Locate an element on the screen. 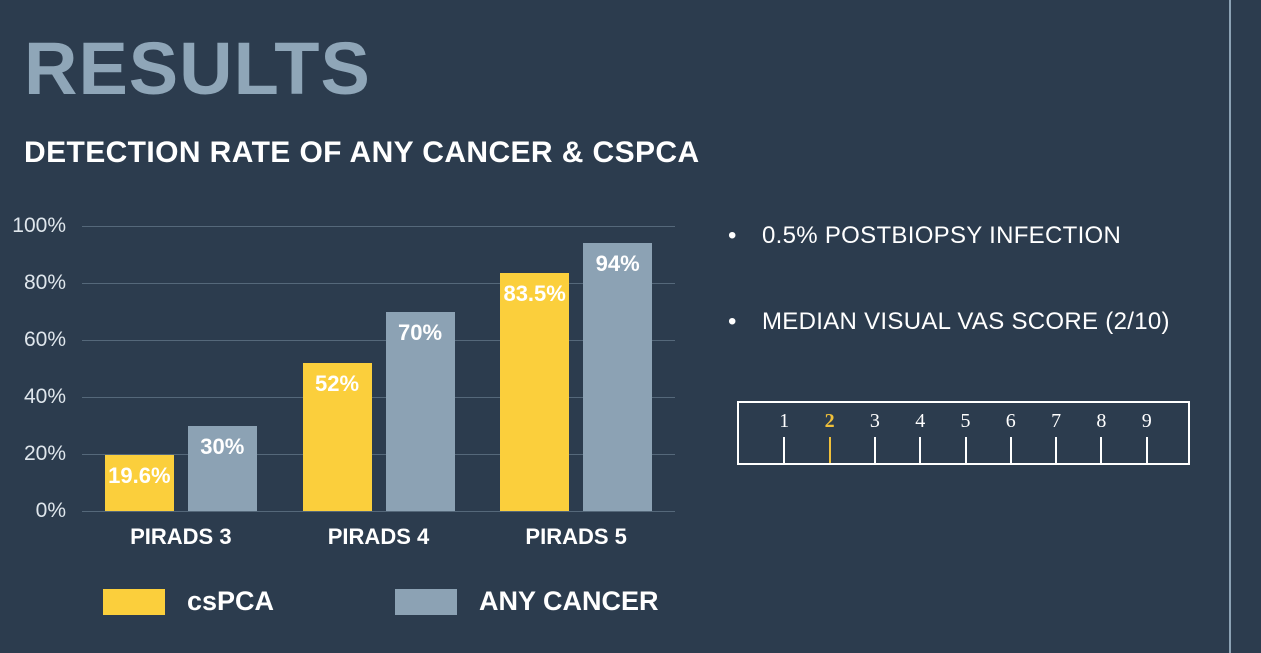  x-axis-tick-label: PIRADS 4 is located at coordinates (378, 536).